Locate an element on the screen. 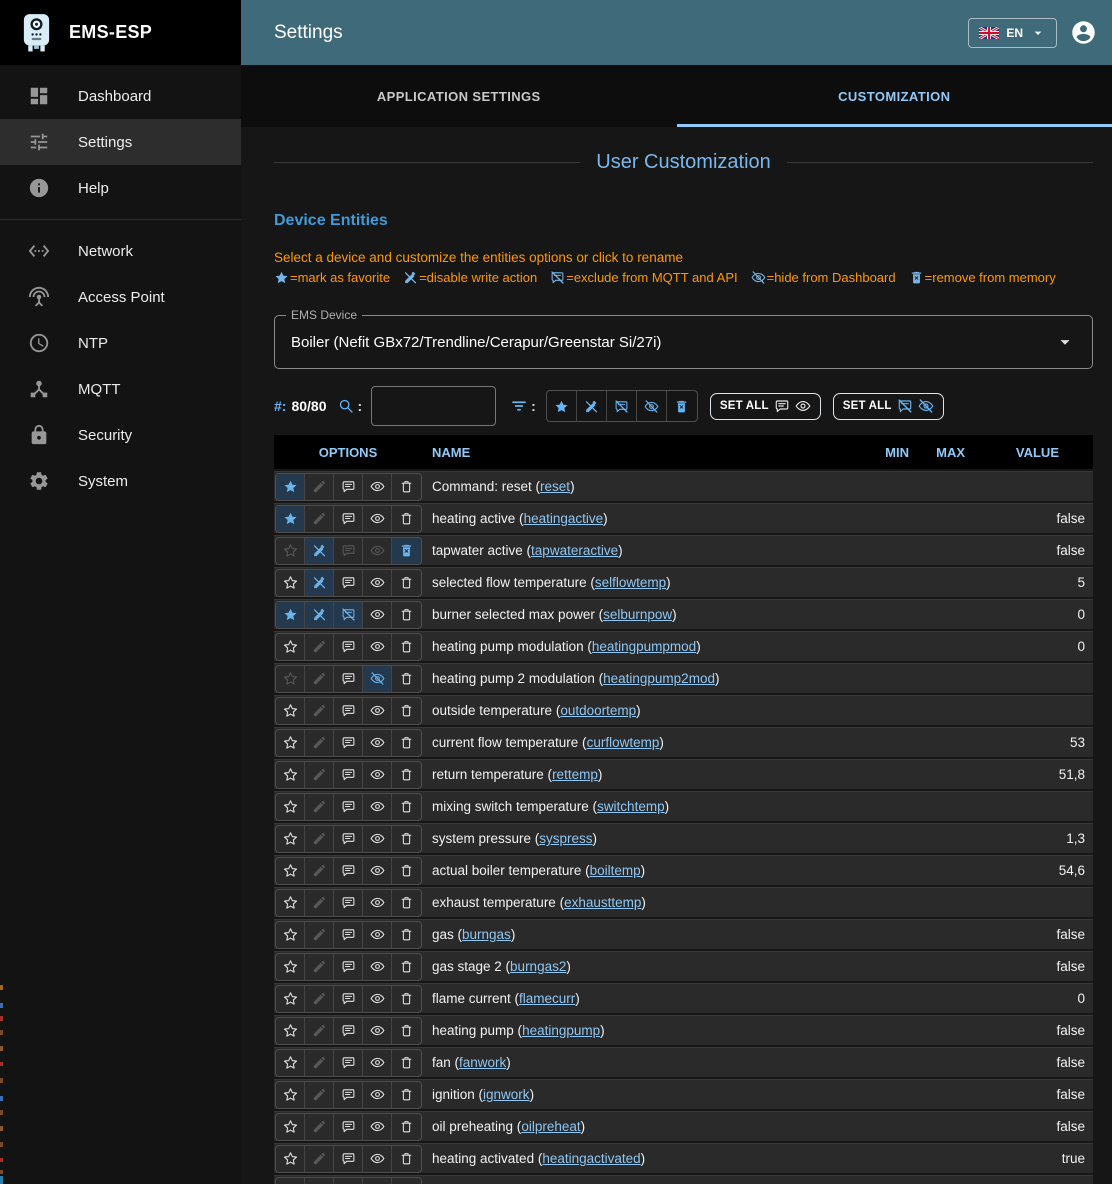 The width and height of the screenshot is (1112, 1184). set-all-hidden-button: SET ALL is located at coordinates (888, 406).